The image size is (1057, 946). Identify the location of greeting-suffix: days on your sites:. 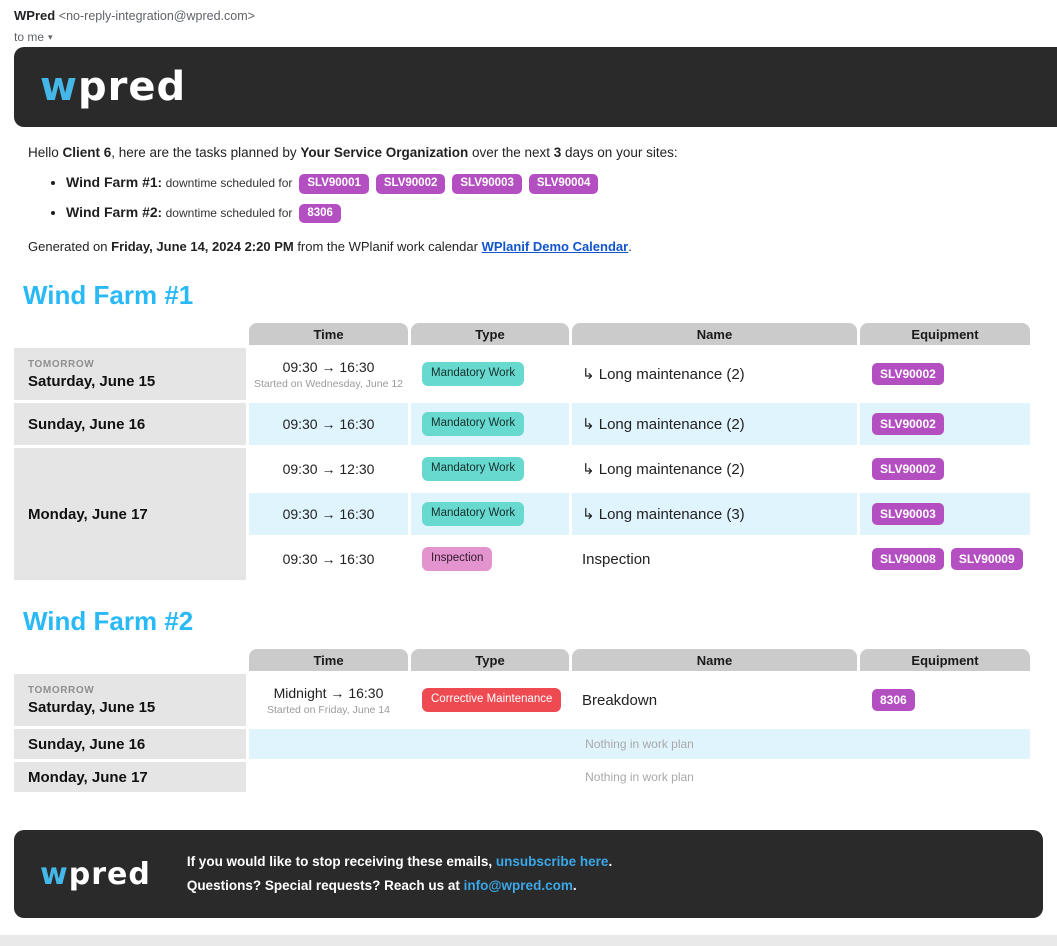
(619, 152).